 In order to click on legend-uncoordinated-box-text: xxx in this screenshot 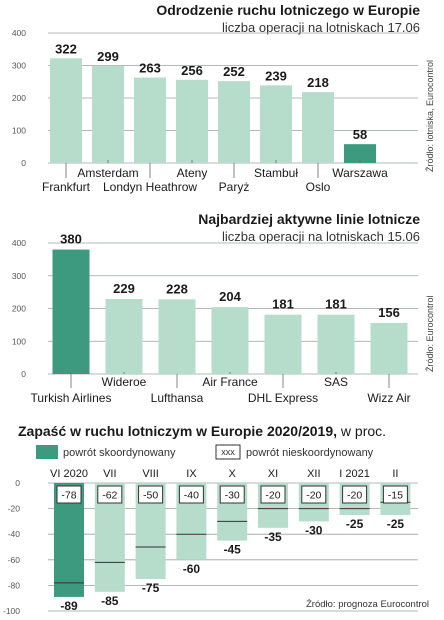, I will do `click(228, 452)`.